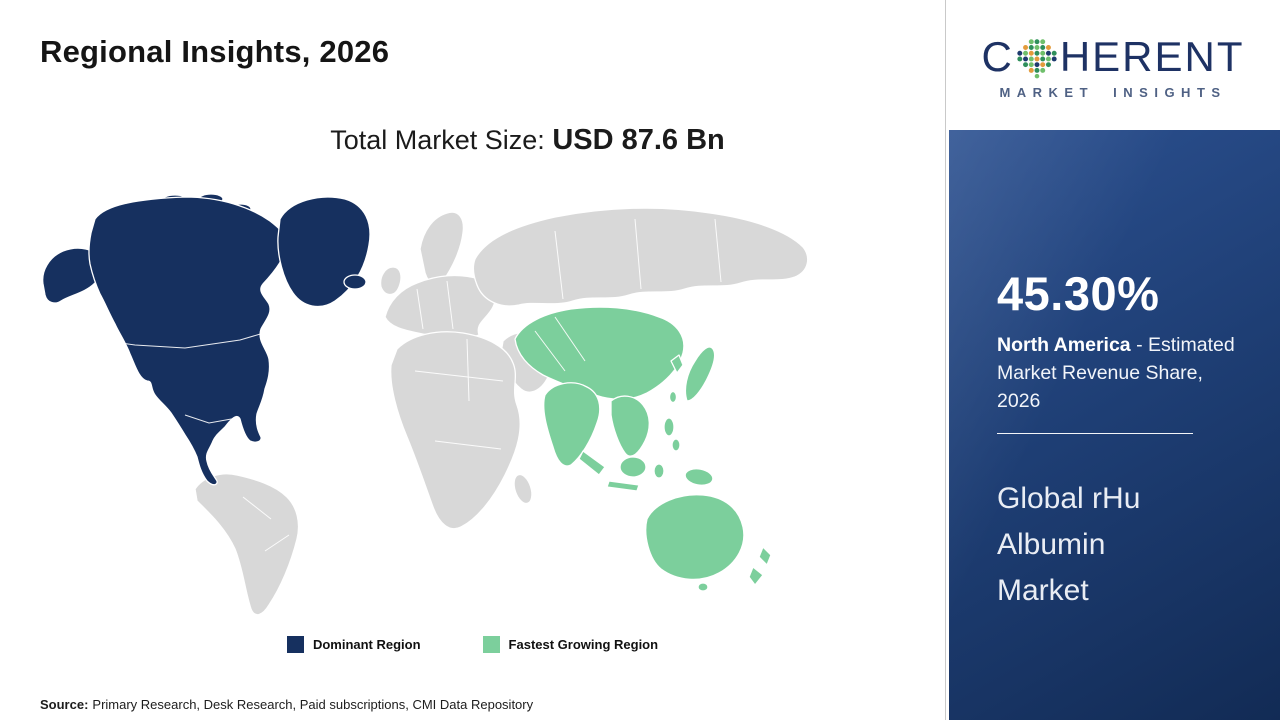 The image size is (1280, 720). I want to click on dominant-region-label: Dominant Region, so click(366, 644).